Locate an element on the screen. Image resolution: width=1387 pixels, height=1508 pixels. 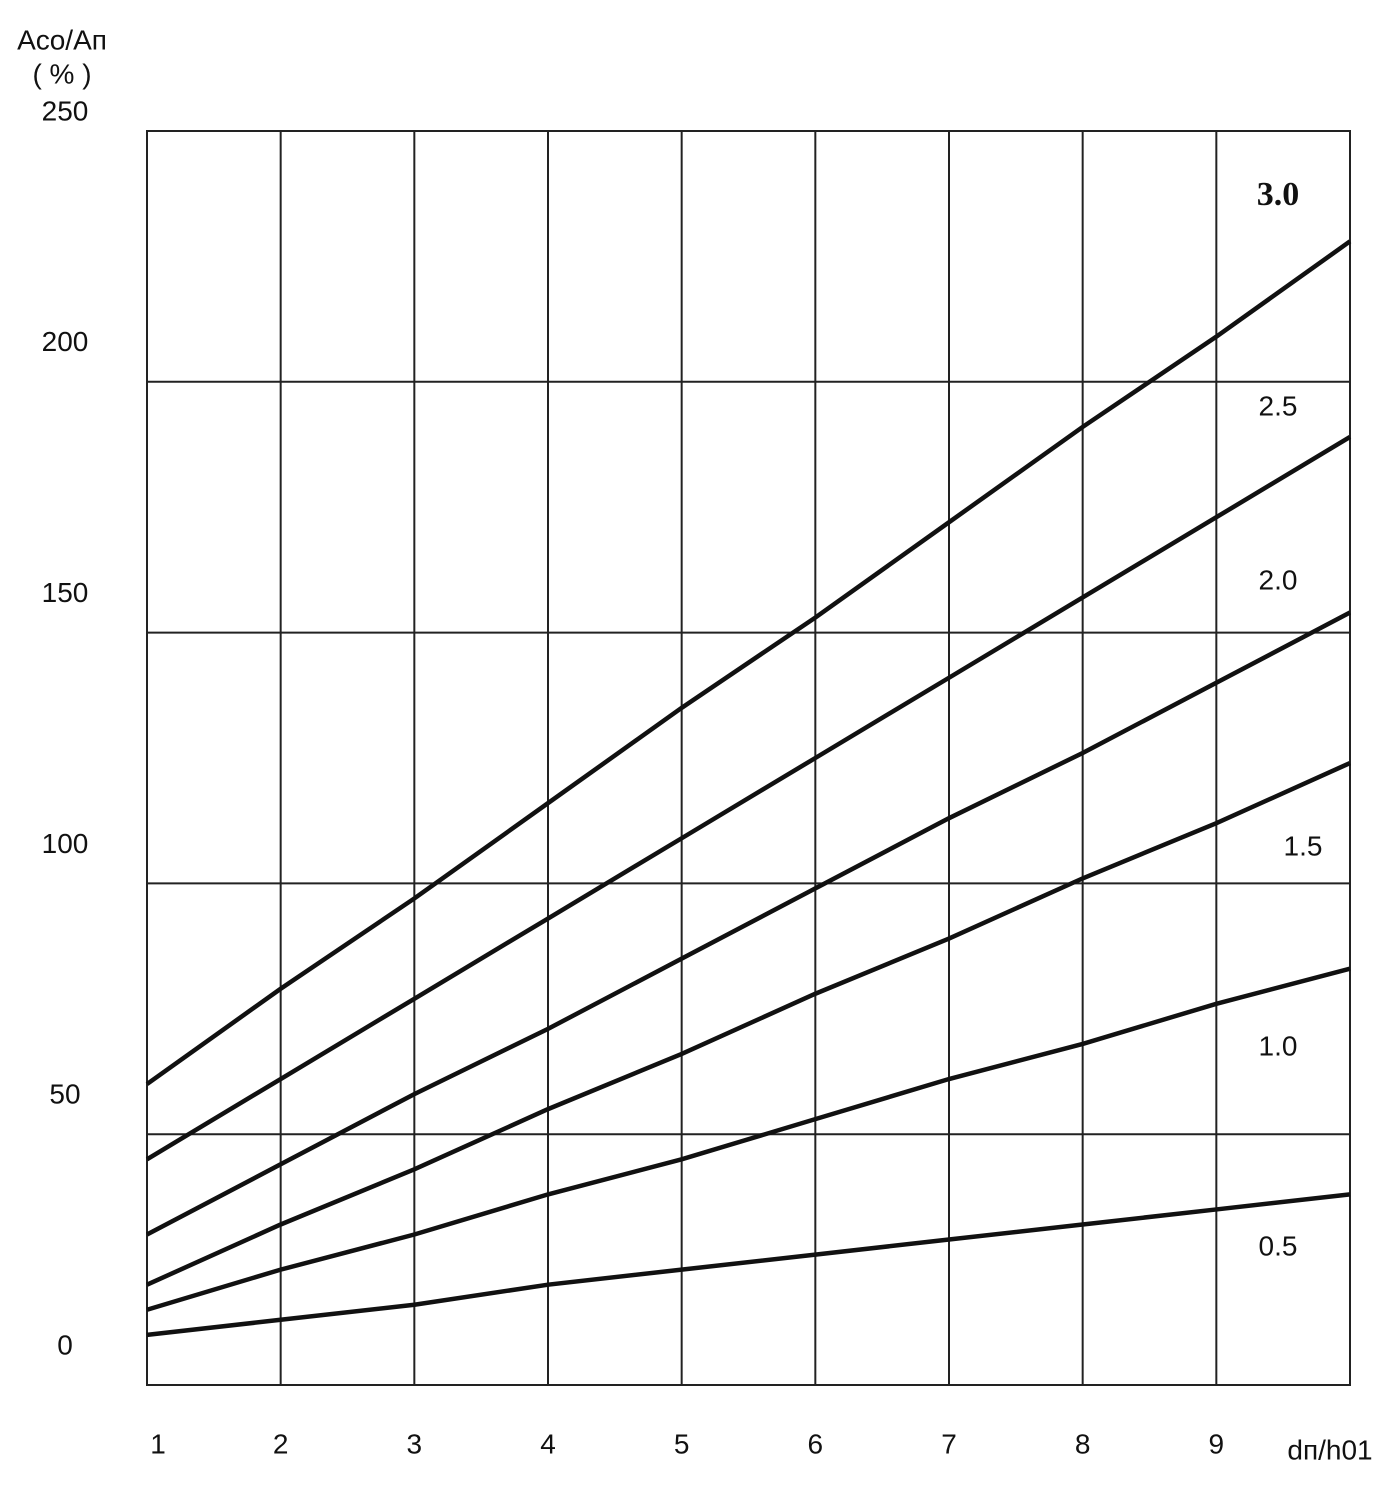
x-tick-label: 3 is located at coordinates (415, 1443).